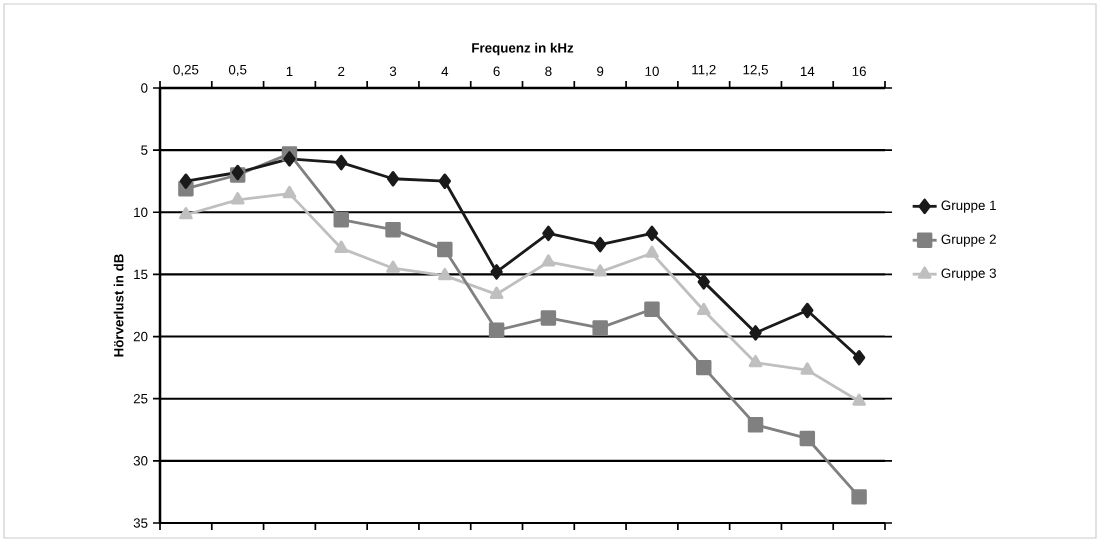 This screenshot has height=542, width=1100. Describe the element at coordinates (140, 461) in the screenshot. I see `y-tick-label: 30` at that location.